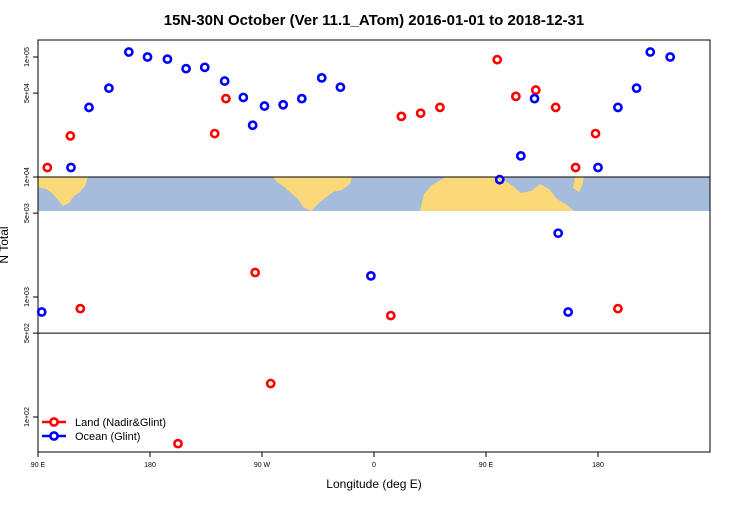 The image size is (750, 505). What do you see at coordinates (27, 177) in the screenshot?
I see `y-tick-label: 1e+04` at bounding box center [27, 177].